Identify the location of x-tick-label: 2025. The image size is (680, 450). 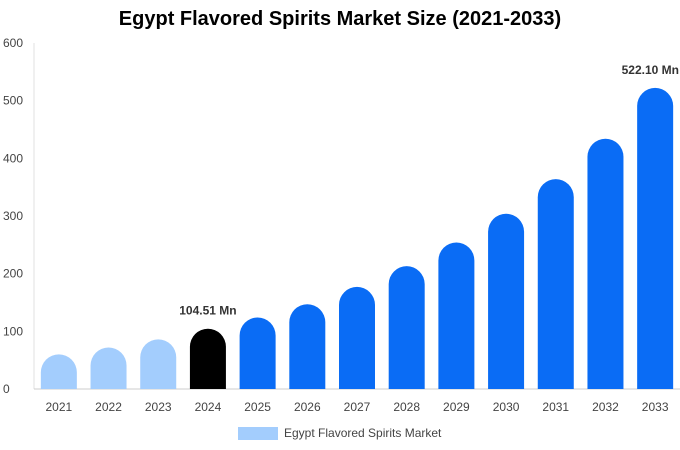
(257, 407).